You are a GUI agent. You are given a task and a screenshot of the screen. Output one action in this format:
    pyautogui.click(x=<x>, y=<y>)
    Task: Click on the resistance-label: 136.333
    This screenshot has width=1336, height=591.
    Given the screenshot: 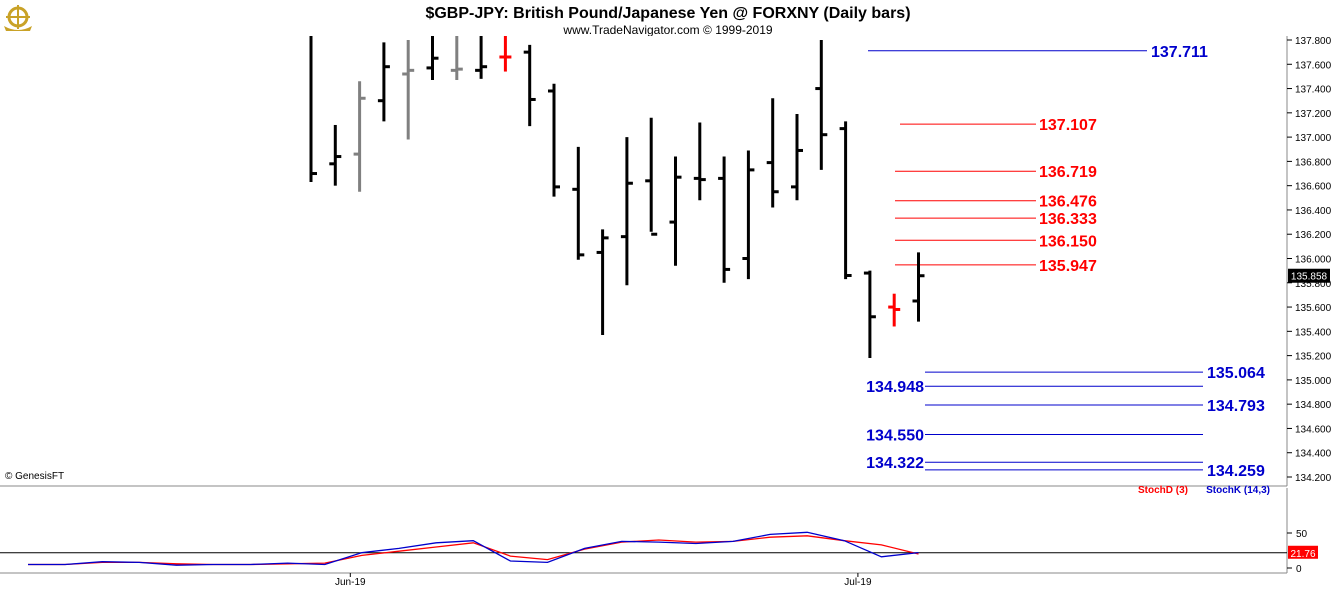 What is the action you would take?
    pyautogui.click(x=1068, y=219)
    